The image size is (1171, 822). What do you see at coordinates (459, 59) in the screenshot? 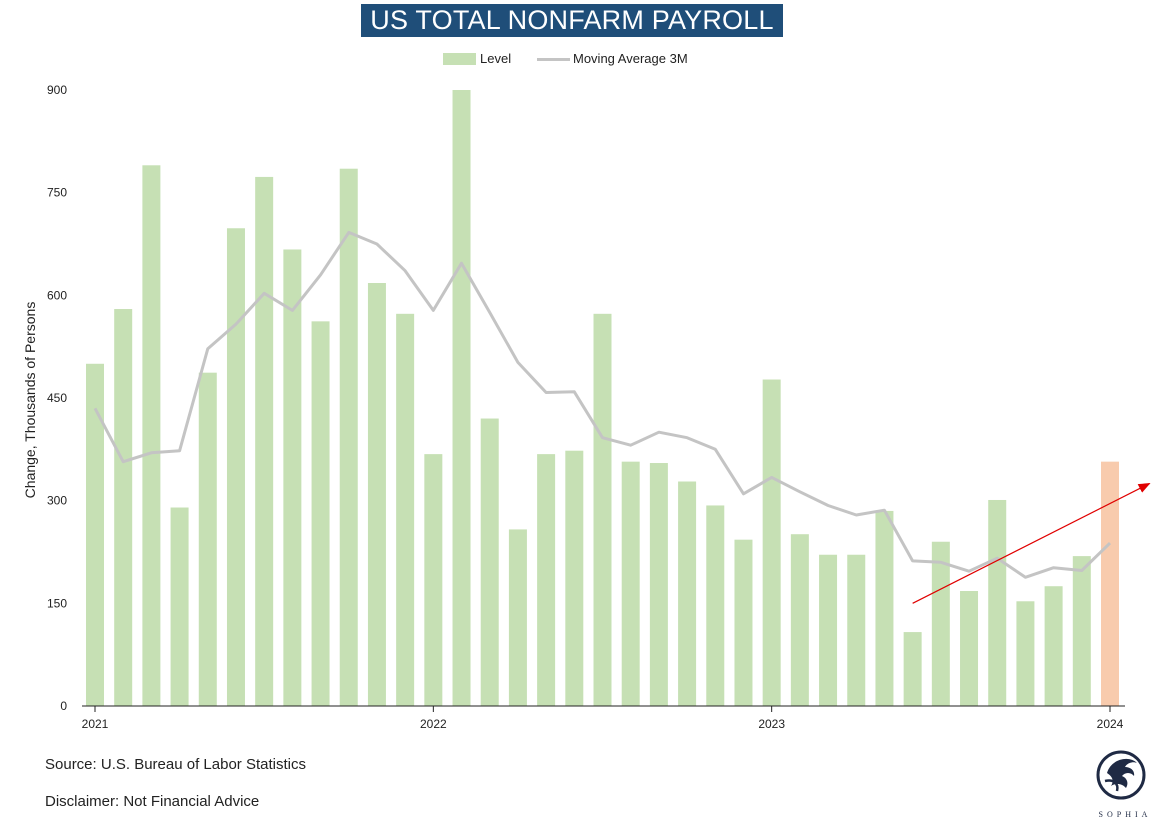
I see `legend-level-swatch` at bounding box center [459, 59].